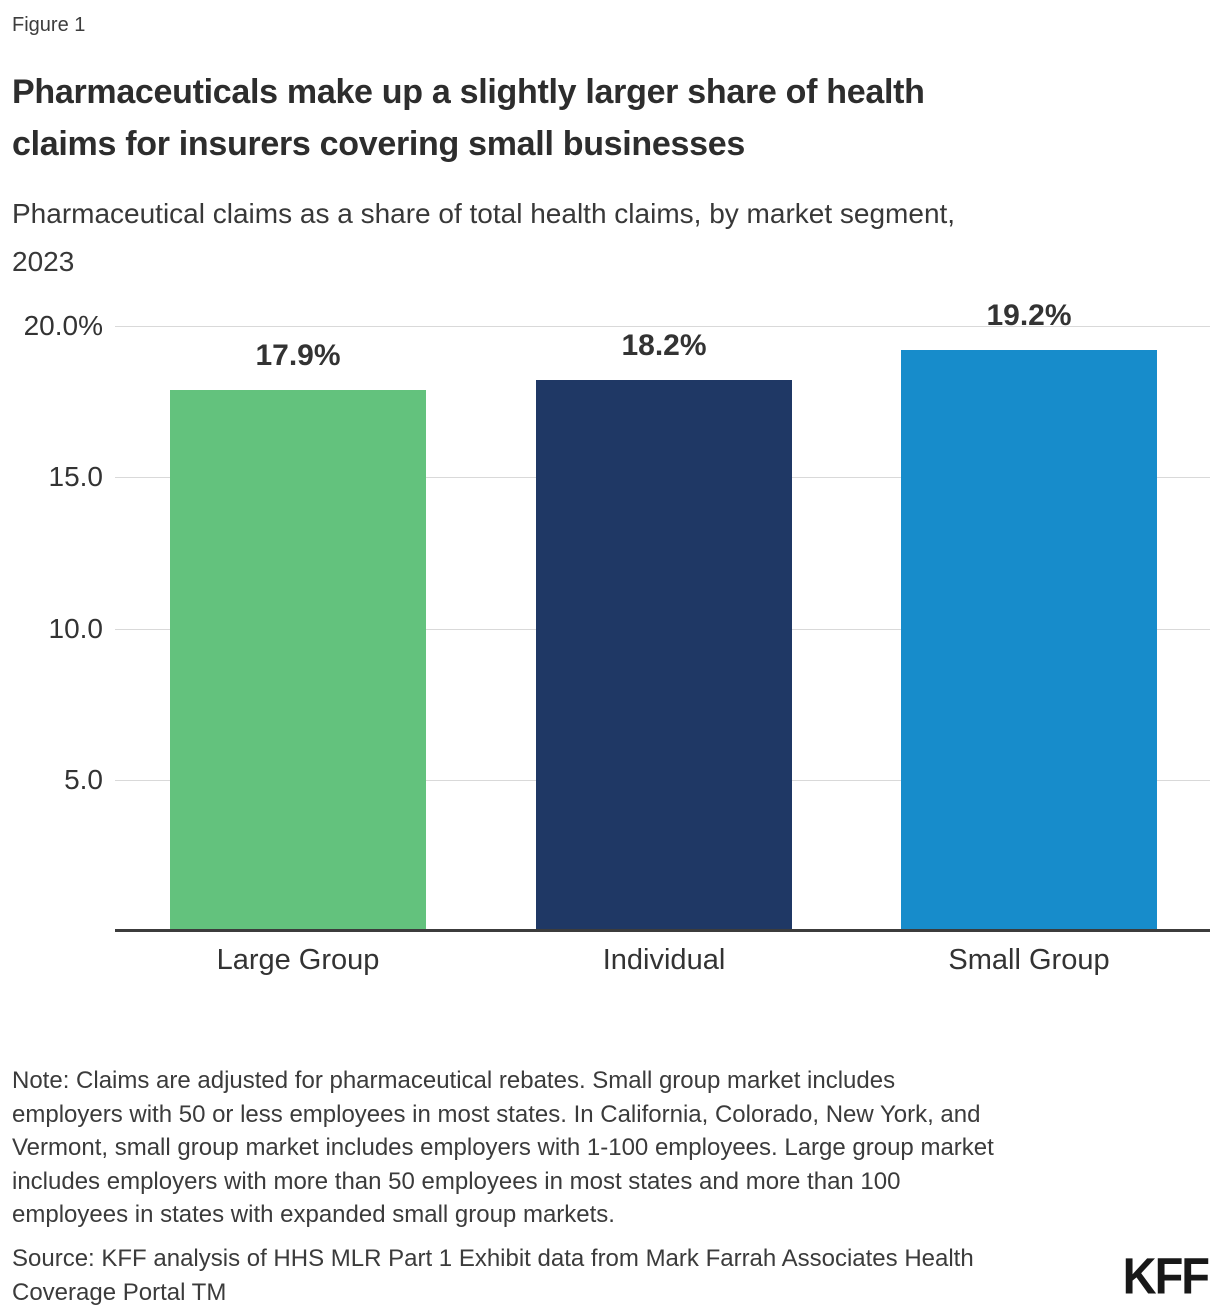 This screenshot has width=1220, height=1316. What do you see at coordinates (63, 325) in the screenshot?
I see `y-axis-tick-20: 20.0%` at bounding box center [63, 325].